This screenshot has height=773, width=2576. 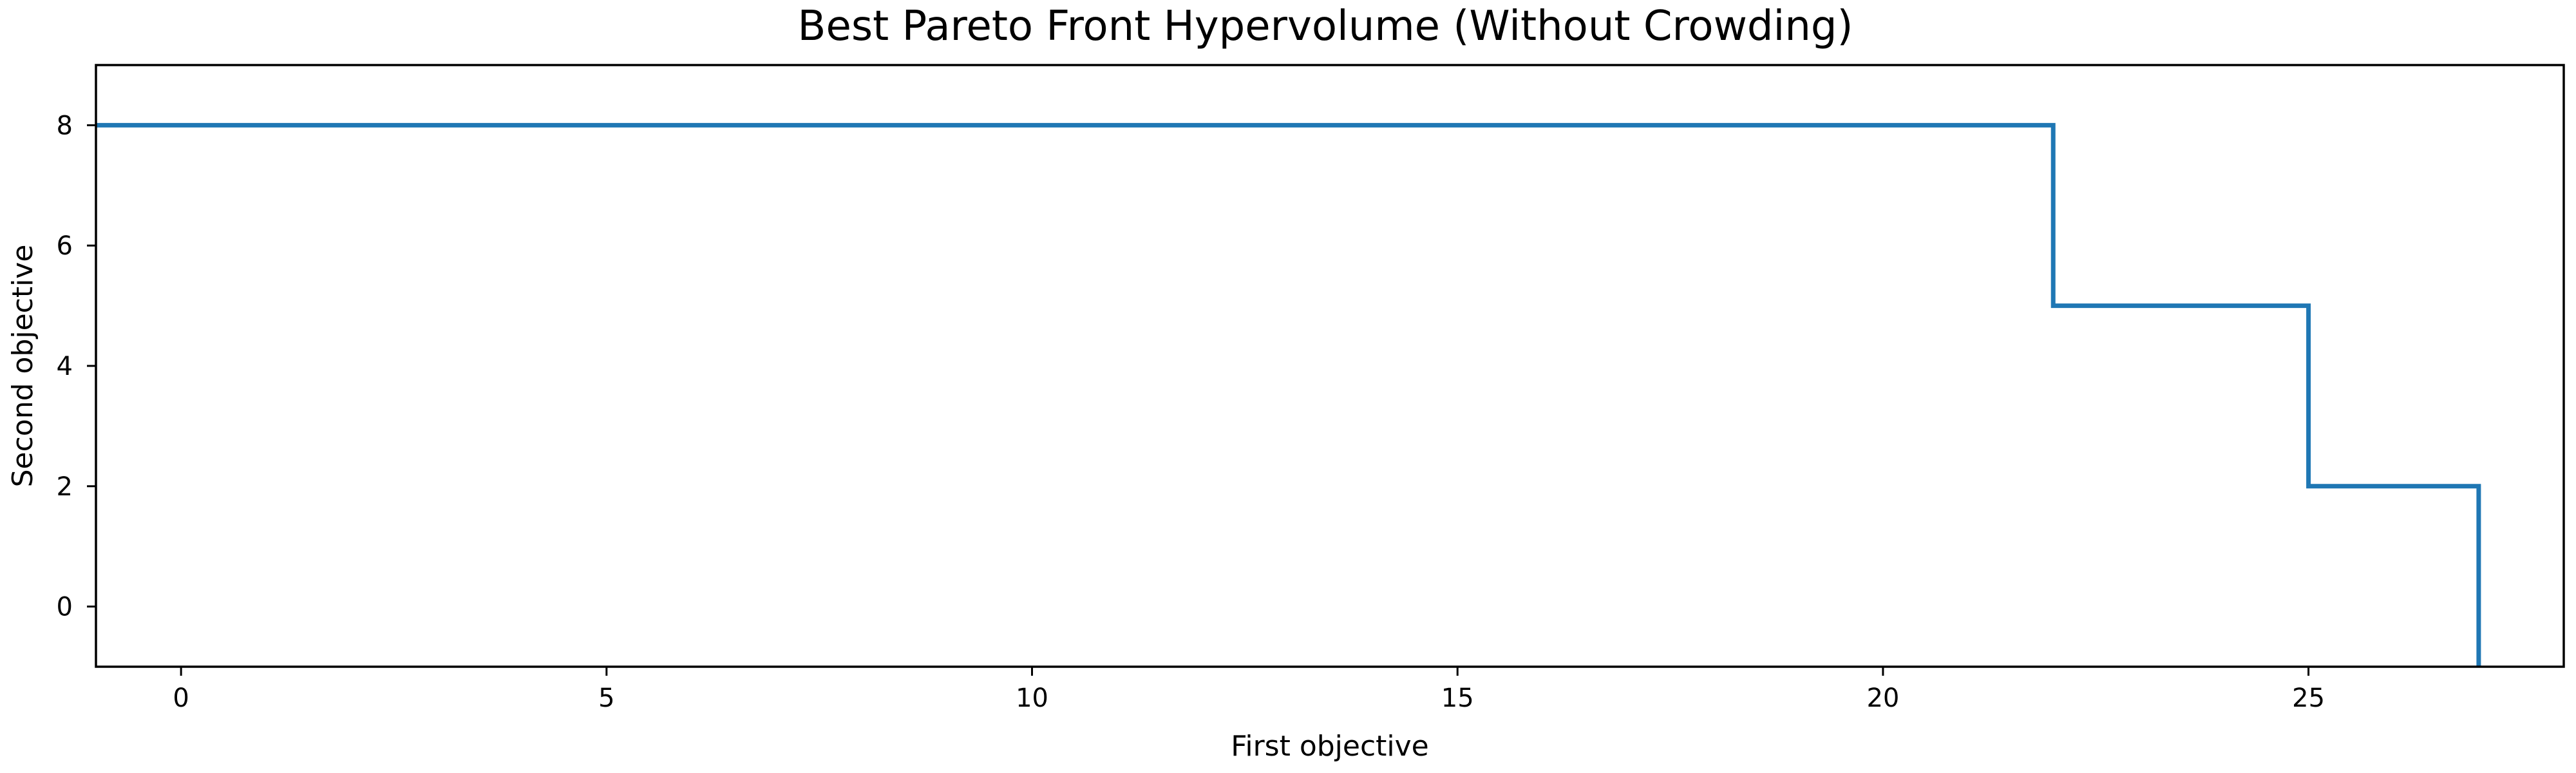 I want to click on y-tick-label: 0, so click(x=65, y=607).